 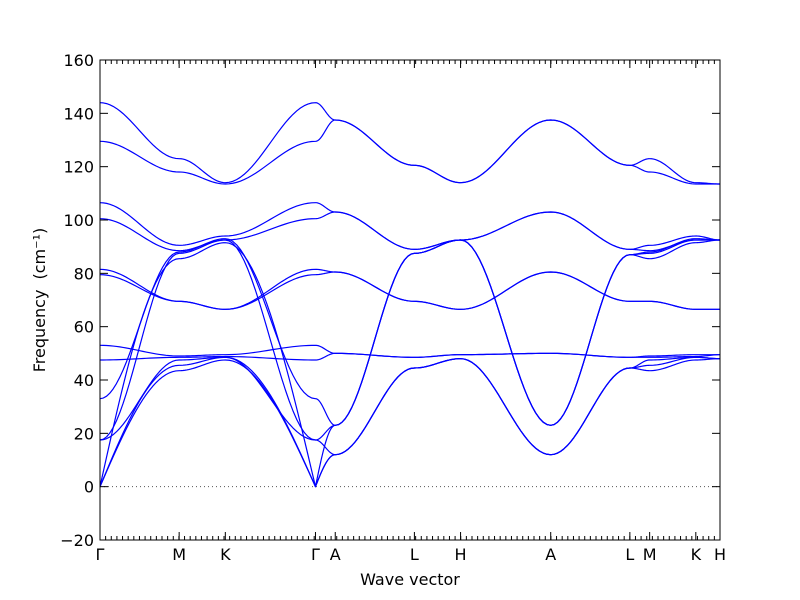 What do you see at coordinates (410, 579) in the screenshot?
I see `x-axis-label: Wave vector` at bounding box center [410, 579].